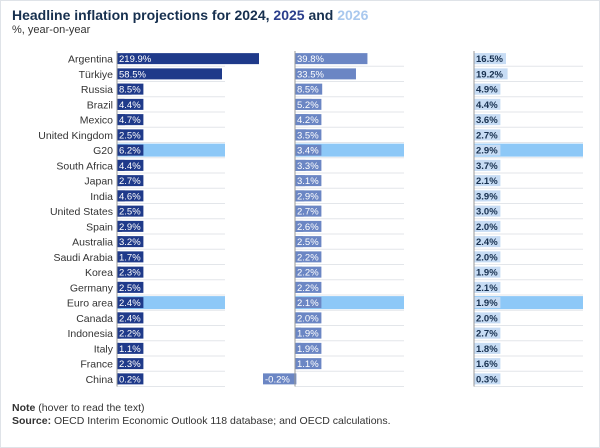  I want to click on category-label: Korea, so click(99, 273).